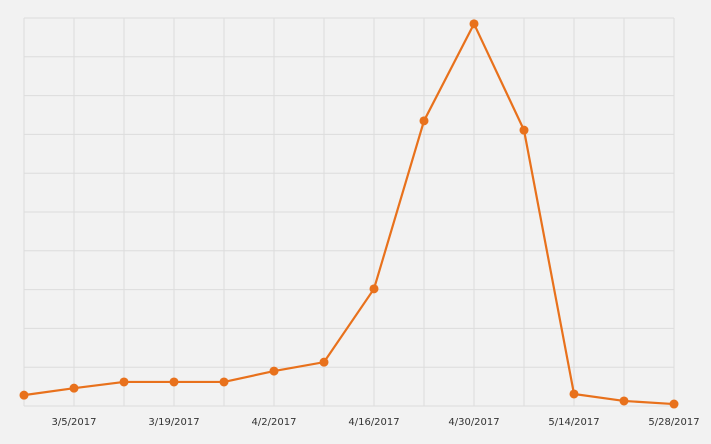 The image size is (711, 444). I want to click on x-tick-label: 4/16/2017, so click(373, 422).